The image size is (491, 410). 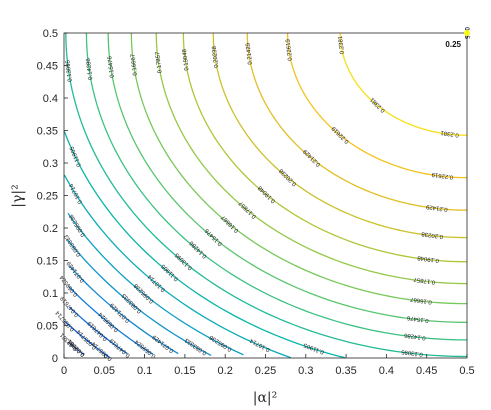 I want to click on contour-label-11-0: 0.14286, so click(x=90, y=68).